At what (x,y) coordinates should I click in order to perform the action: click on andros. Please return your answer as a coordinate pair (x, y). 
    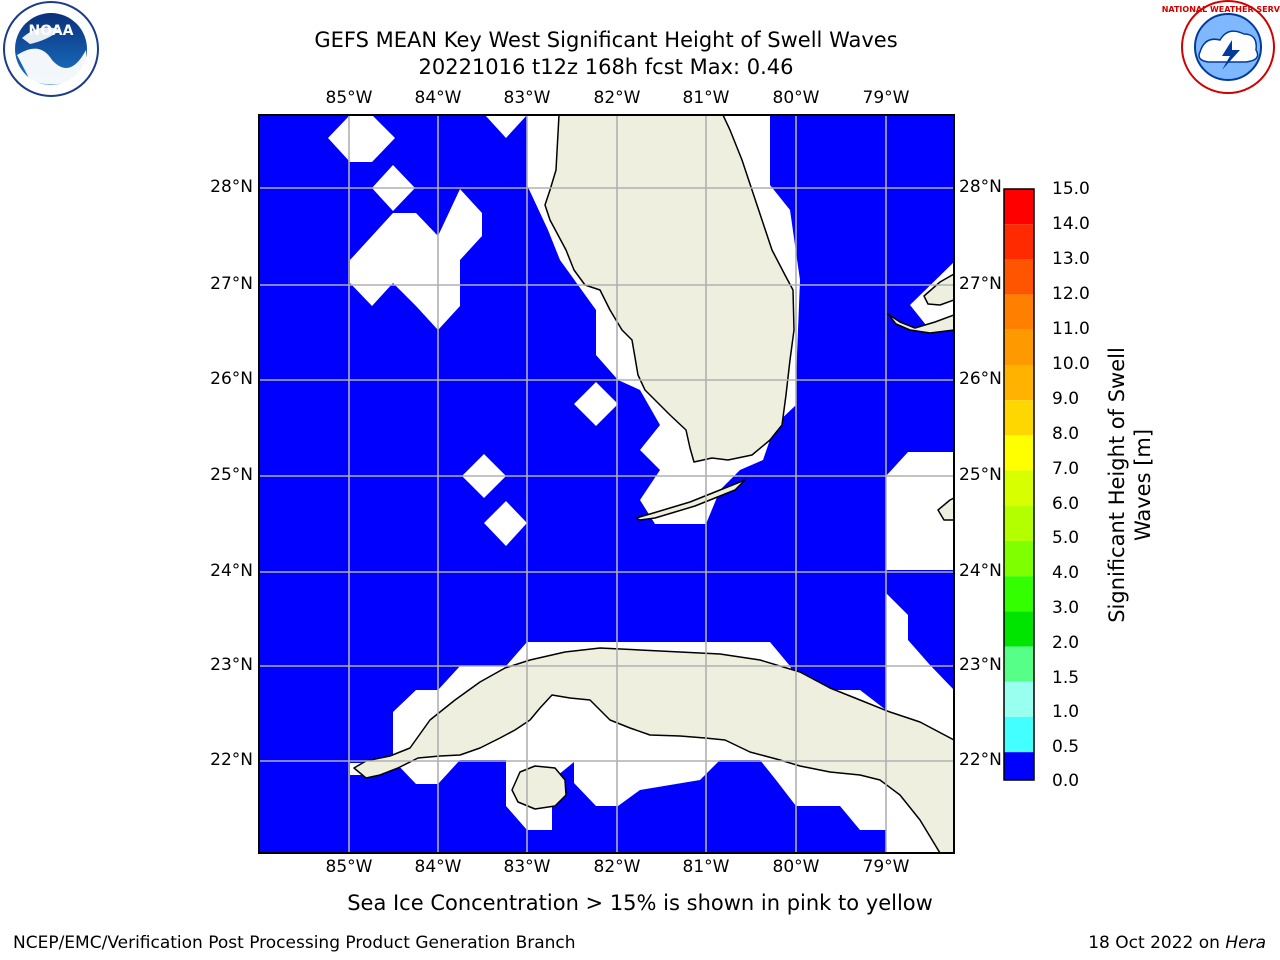
    Looking at the image, I should click on (945, 509).